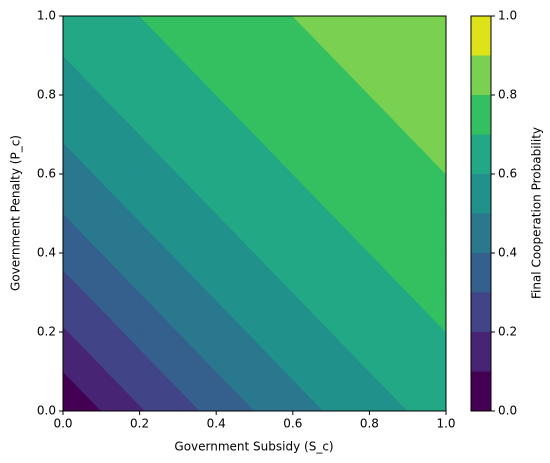 The height and width of the screenshot is (463, 550). What do you see at coordinates (369, 424) in the screenshot?
I see `x-tick-label: 0.8` at bounding box center [369, 424].